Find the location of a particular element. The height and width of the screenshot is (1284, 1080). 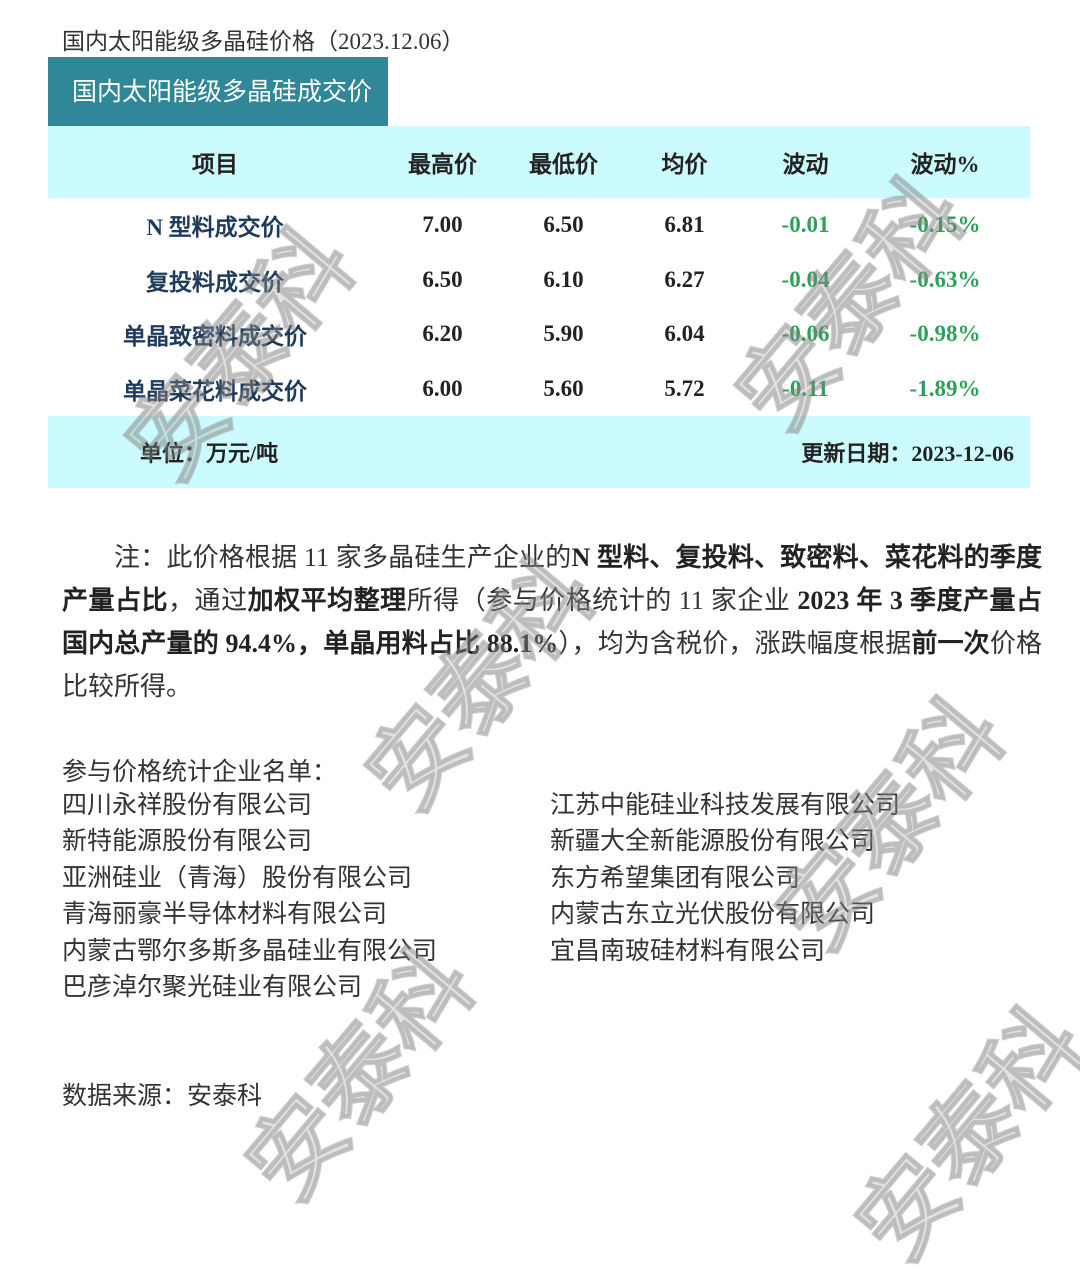

header-min: 最低价 is located at coordinates (563, 164).